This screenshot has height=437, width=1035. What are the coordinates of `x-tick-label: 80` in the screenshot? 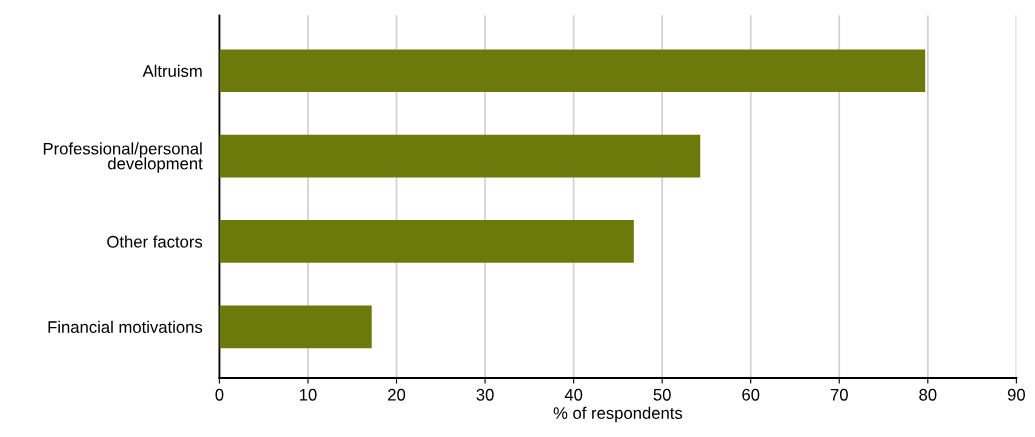 It's located at (928, 394).